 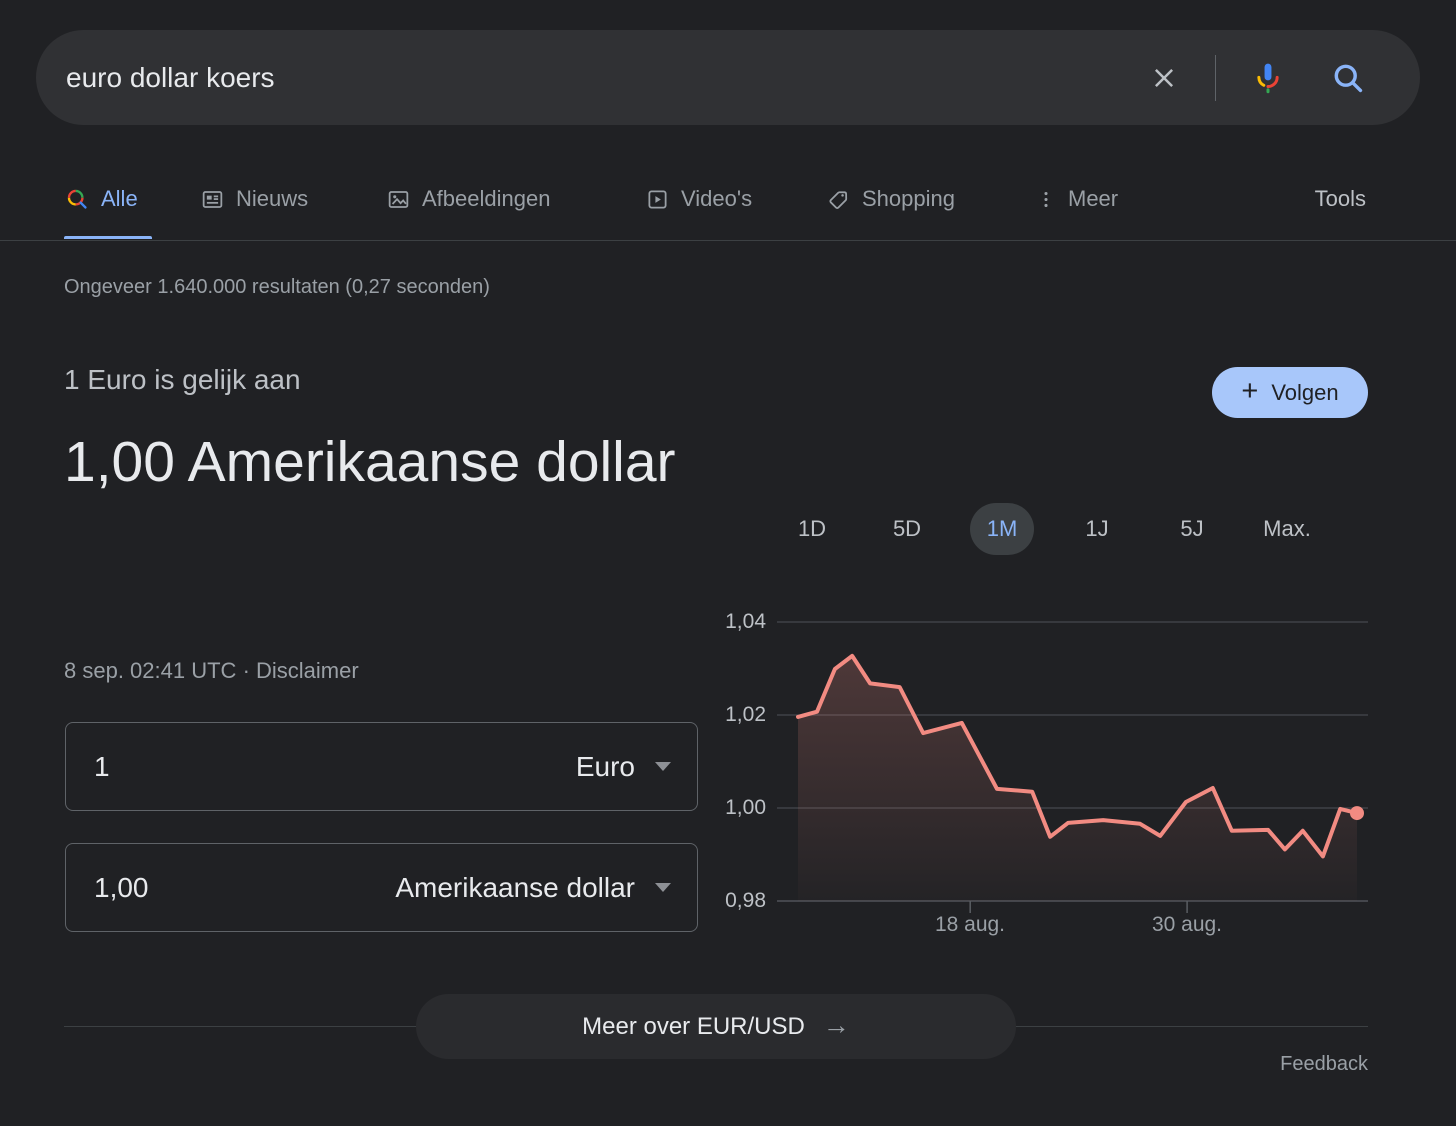 What do you see at coordinates (605, 766) in the screenshot?
I see `currency-select-from-label: Euro` at bounding box center [605, 766].